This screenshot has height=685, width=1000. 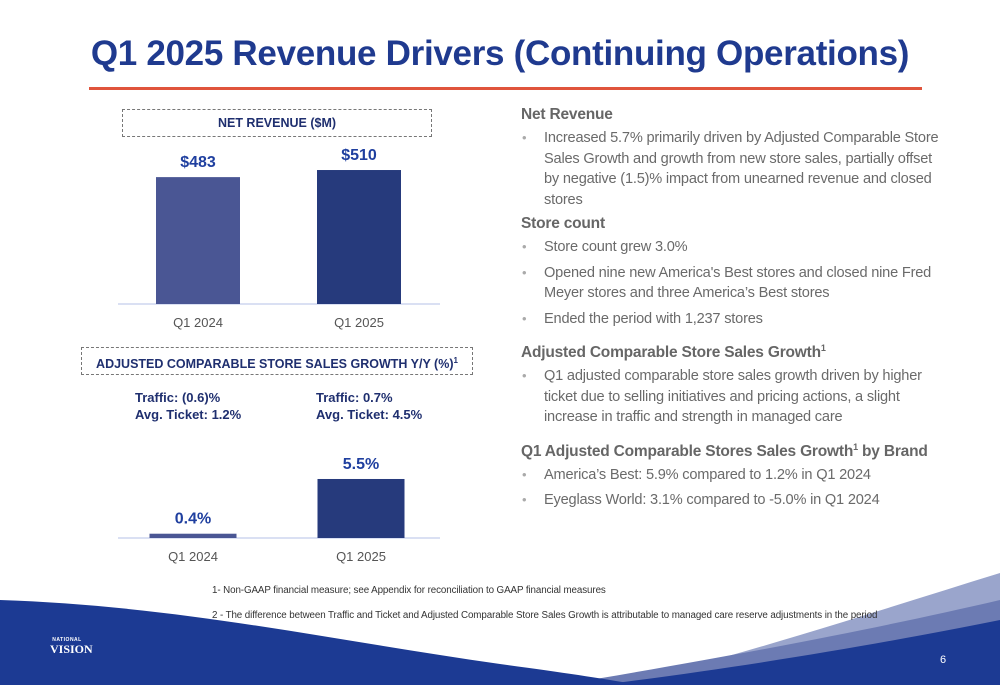 I want to click on comp-data-label: 0.4%, so click(x=193, y=519).